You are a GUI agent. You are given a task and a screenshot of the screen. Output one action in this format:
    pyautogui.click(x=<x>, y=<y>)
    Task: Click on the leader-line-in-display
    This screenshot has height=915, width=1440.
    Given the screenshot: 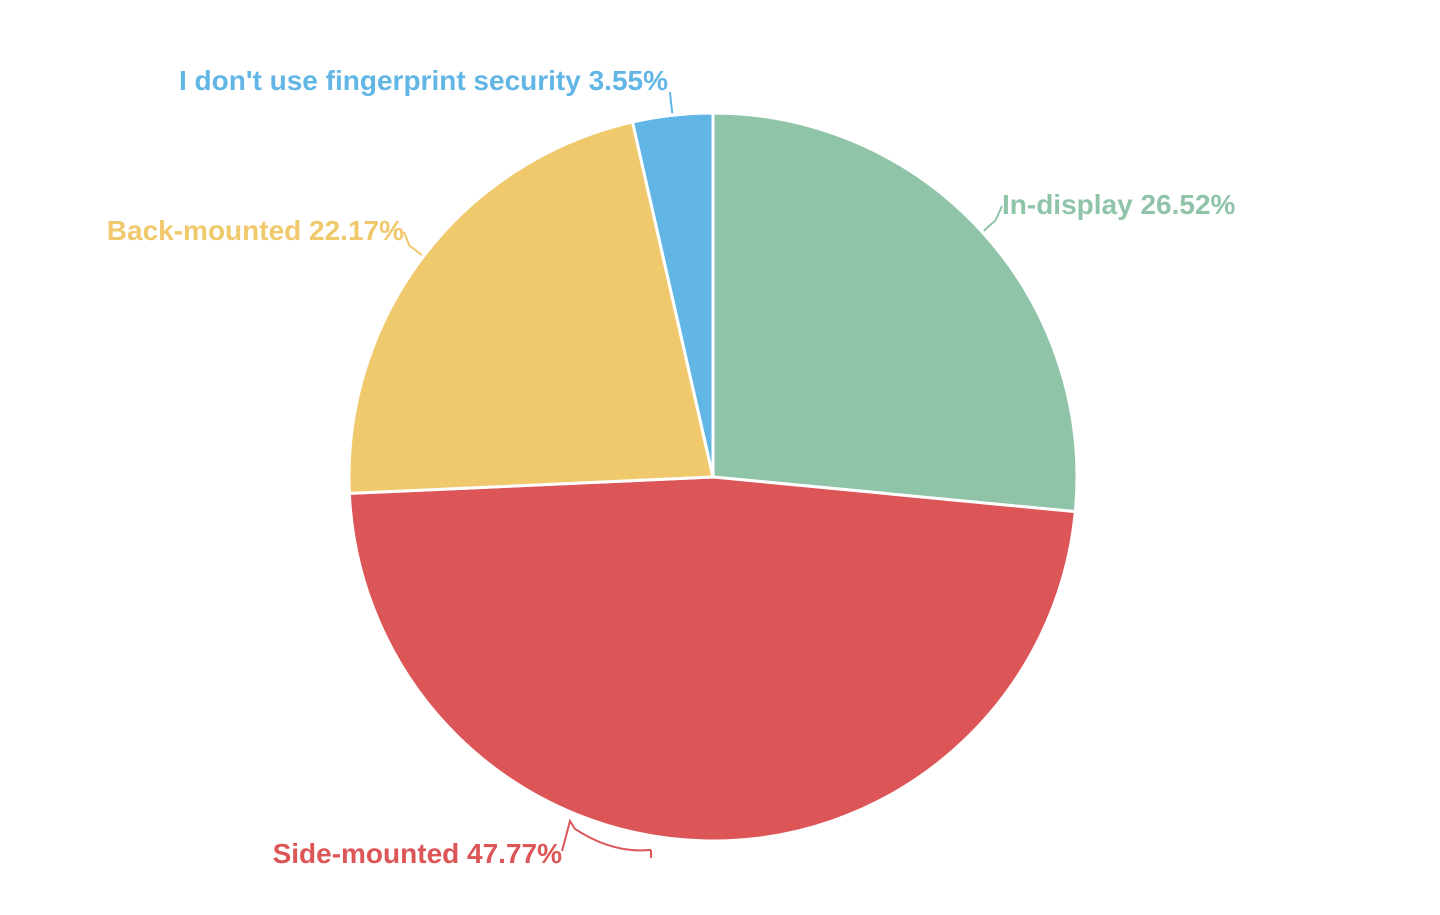 What is the action you would take?
    pyautogui.click(x=993, y=218)
    